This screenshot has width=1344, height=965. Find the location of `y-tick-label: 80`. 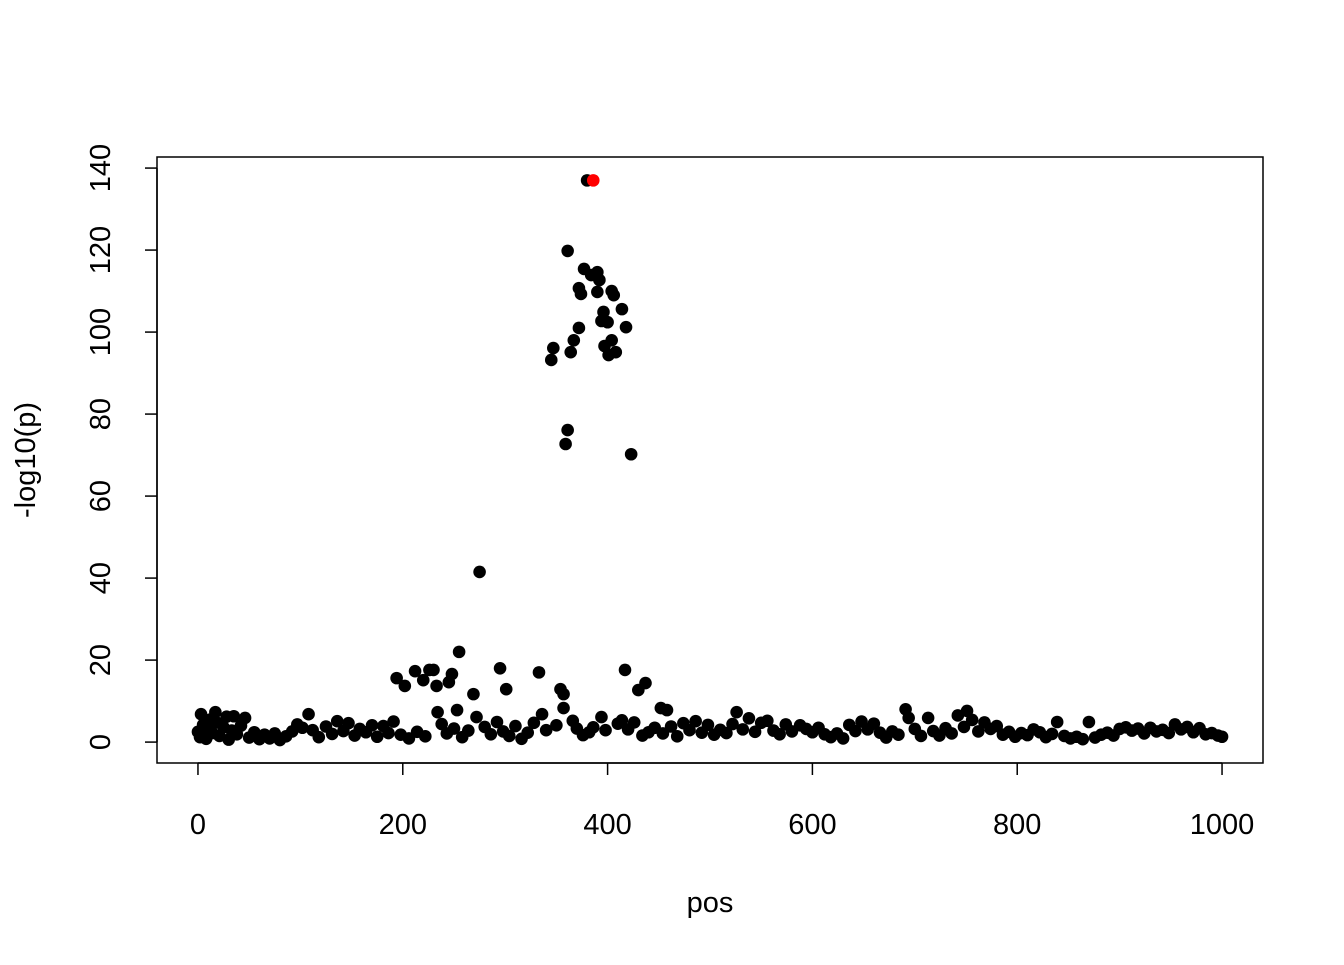

y-tick-label: 80 is located at coordinates (101, 414).